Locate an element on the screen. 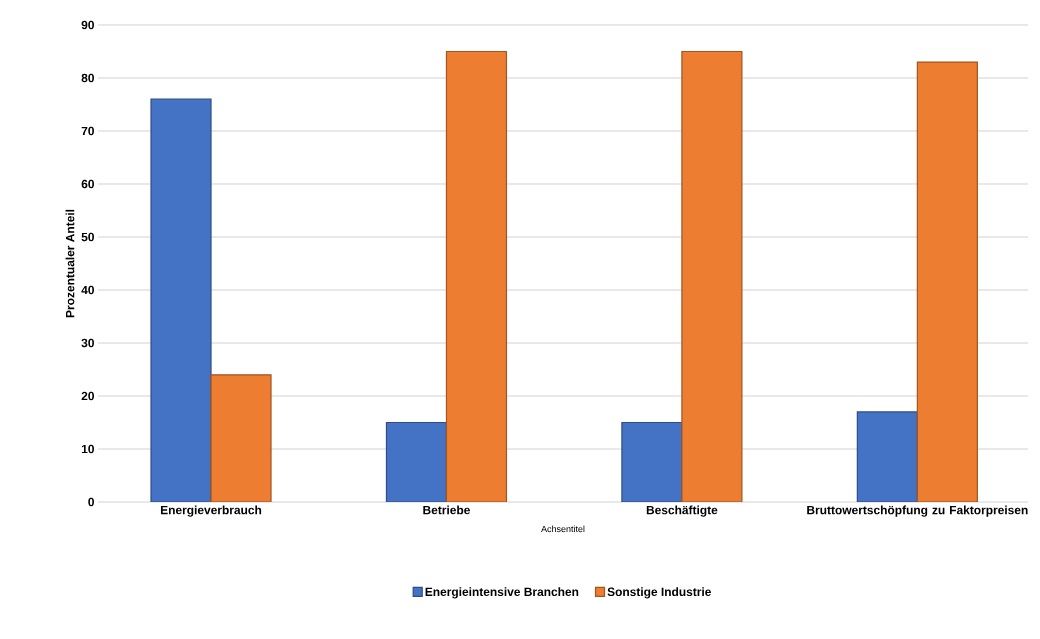 Image resolution: width=1040 pixels, height=639 pixels. y-tick-label: 20 is located at coordinates (87, 396).